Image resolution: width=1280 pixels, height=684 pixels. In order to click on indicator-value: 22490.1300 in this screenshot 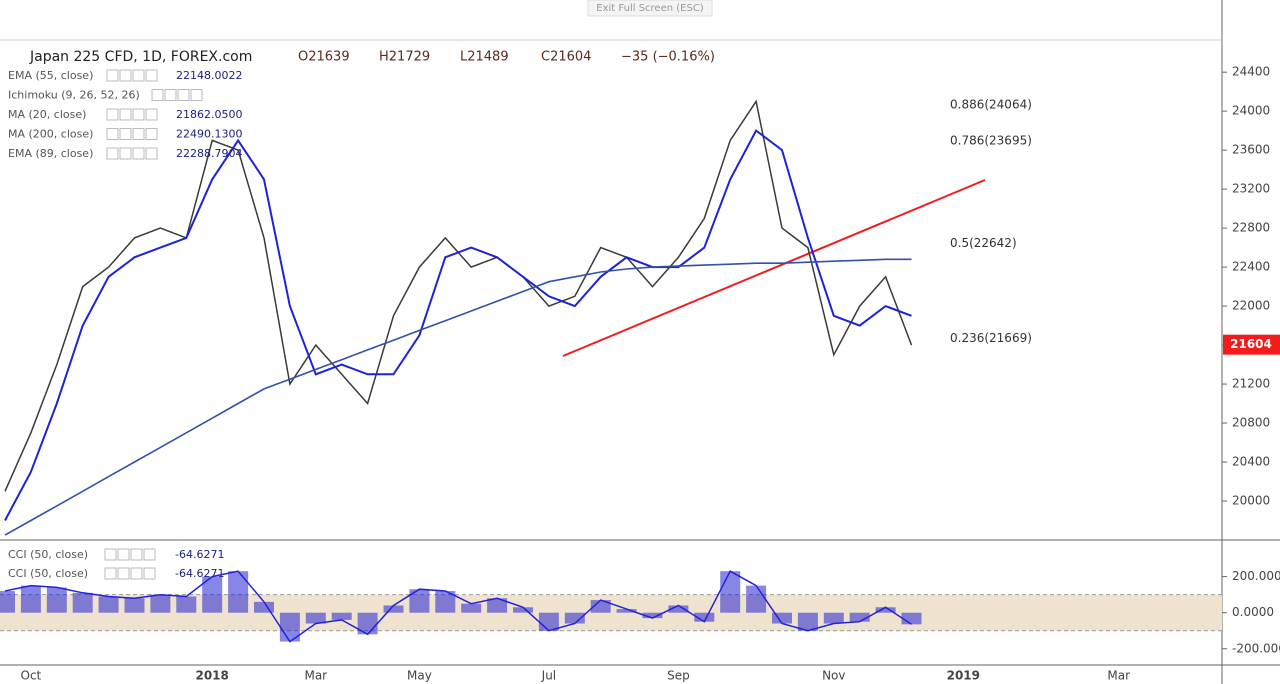, I will do `click(209, 134)`.